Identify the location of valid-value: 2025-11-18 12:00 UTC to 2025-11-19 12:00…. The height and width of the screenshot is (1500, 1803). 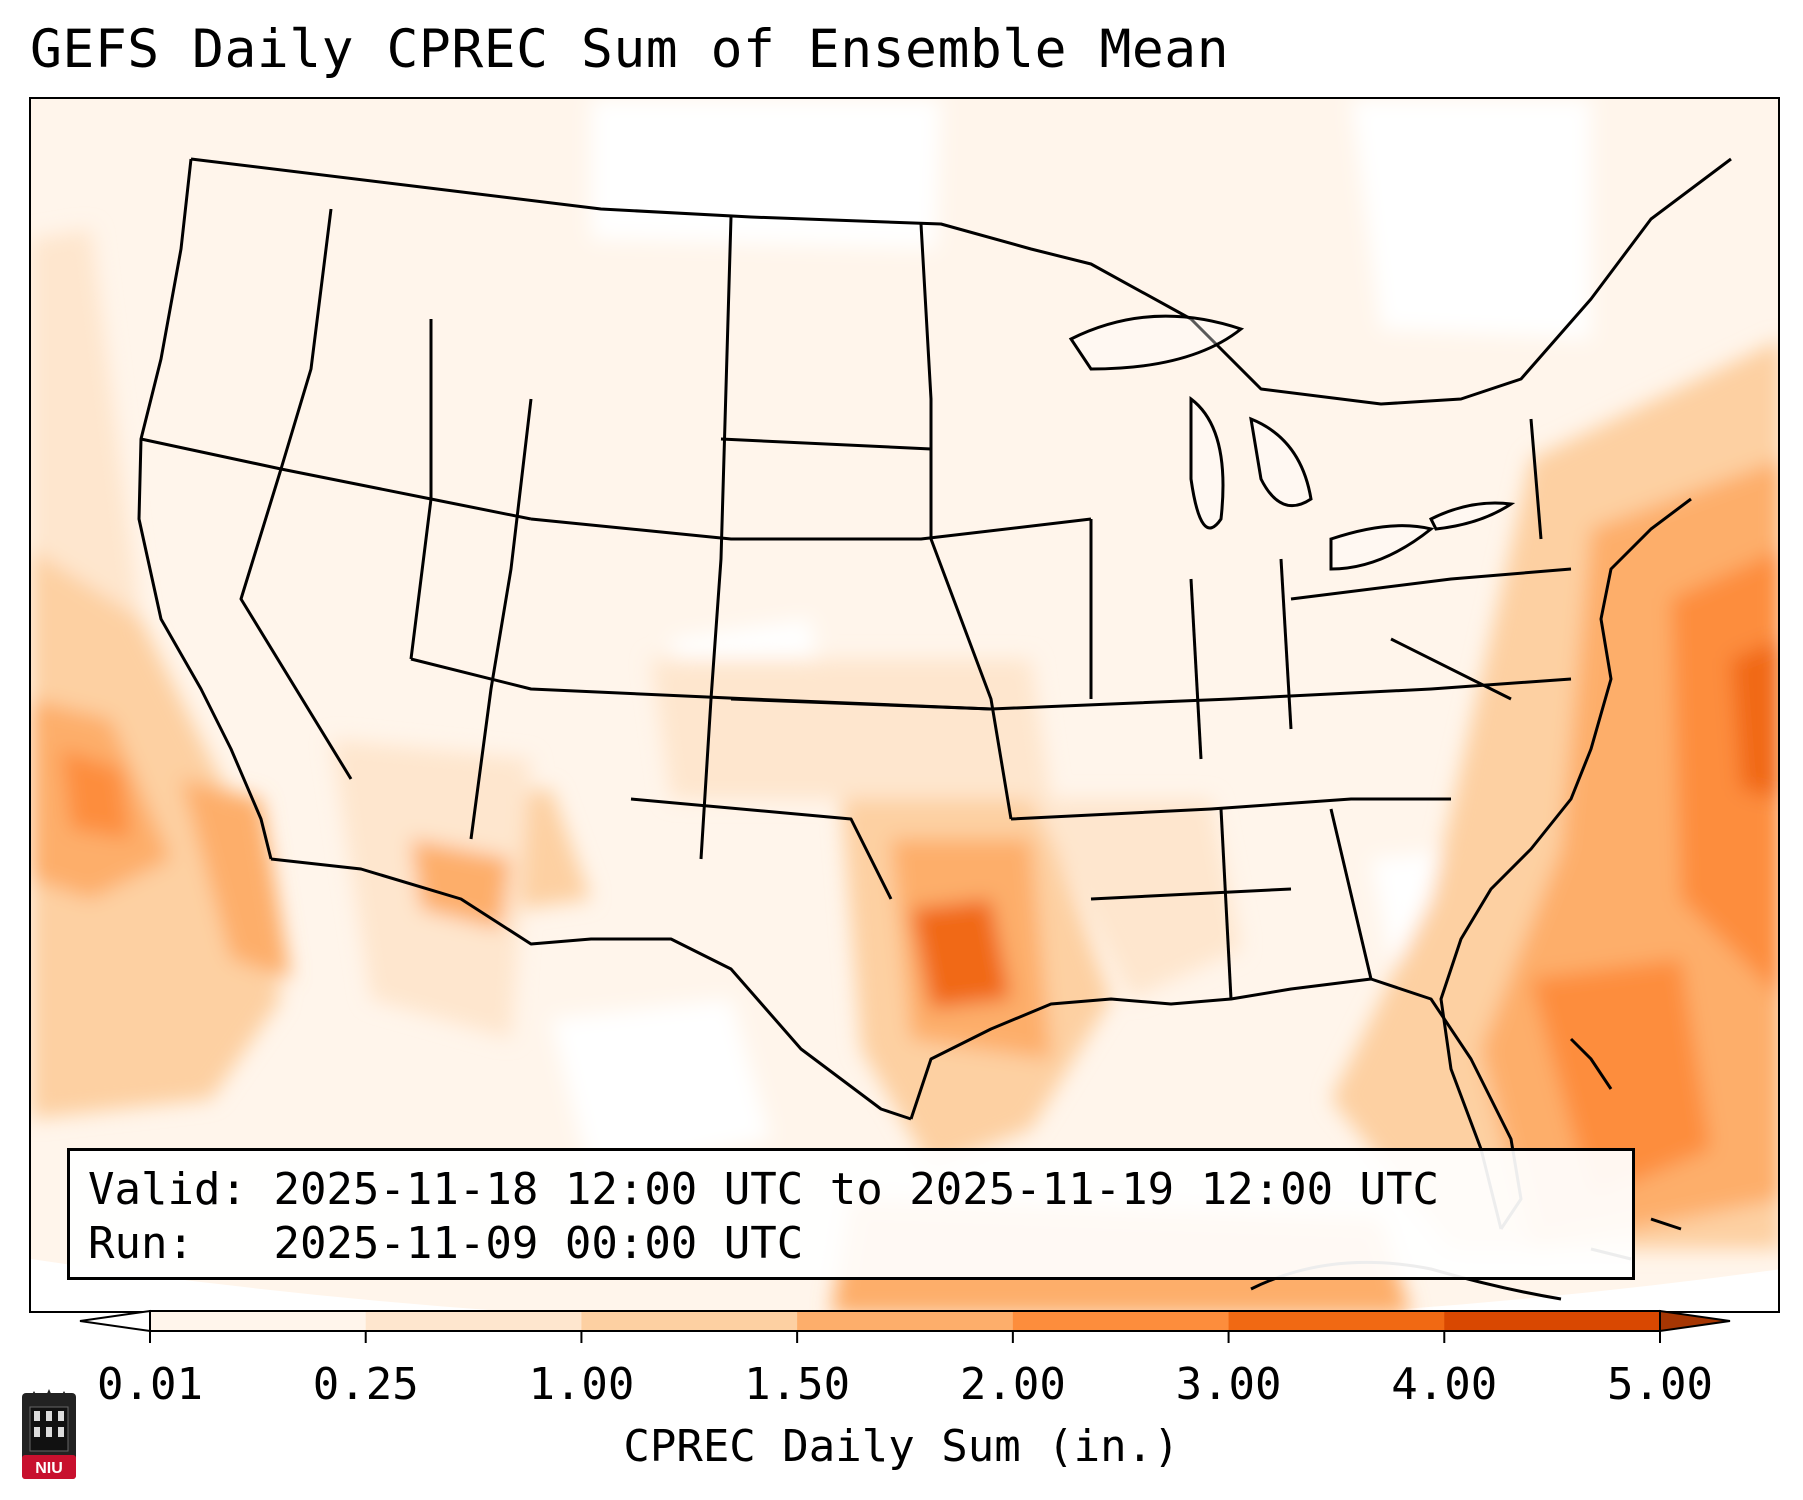
(856, 1189).